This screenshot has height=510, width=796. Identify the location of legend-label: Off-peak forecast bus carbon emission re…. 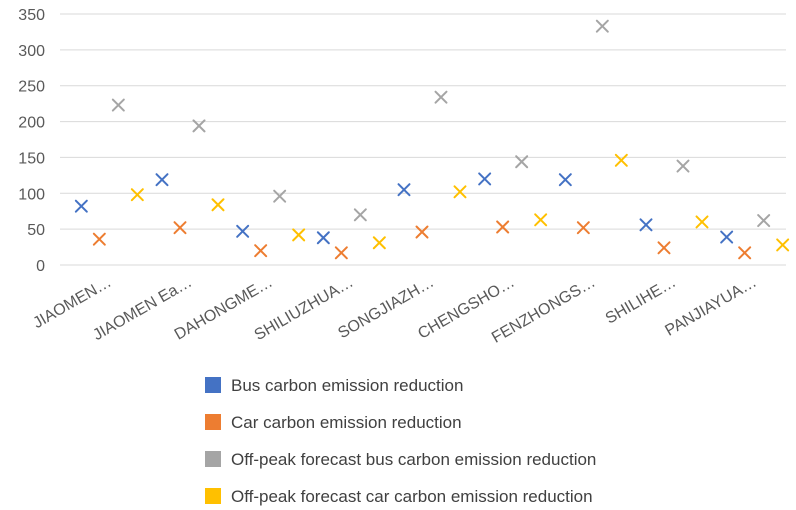
(413, 459).